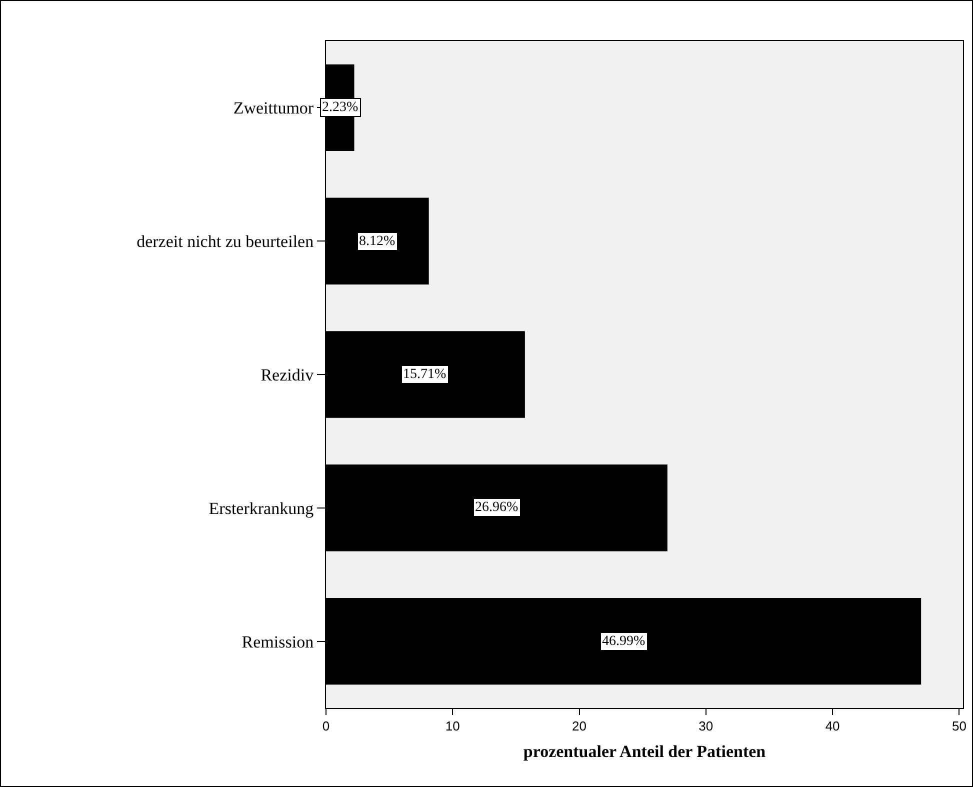  Describe the element at coordinates (959, 726) in the screenshot. I see `x-tick-label: 50` at that location.